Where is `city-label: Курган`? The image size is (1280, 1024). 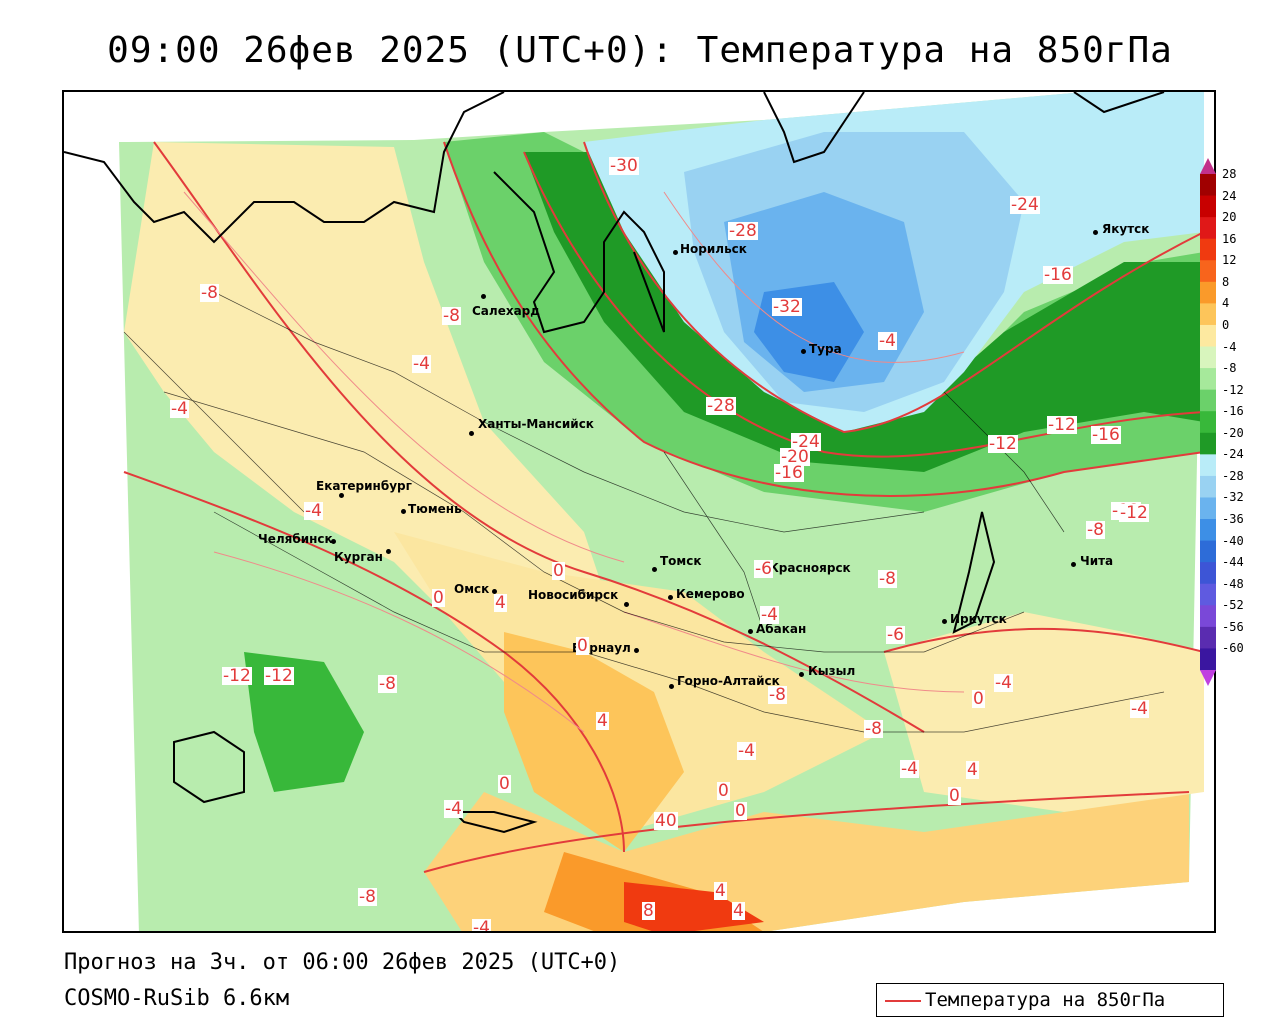 city-label: Курган is located at coordinates (358, 557).